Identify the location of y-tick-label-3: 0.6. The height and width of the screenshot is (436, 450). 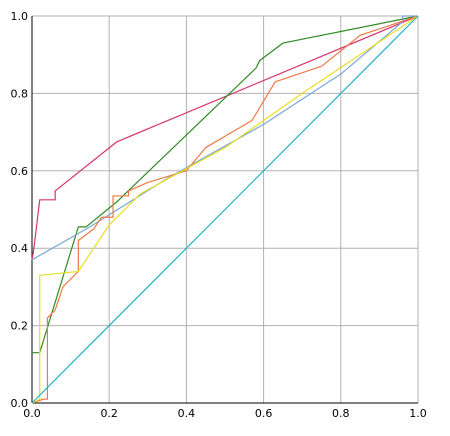
(20, 171).